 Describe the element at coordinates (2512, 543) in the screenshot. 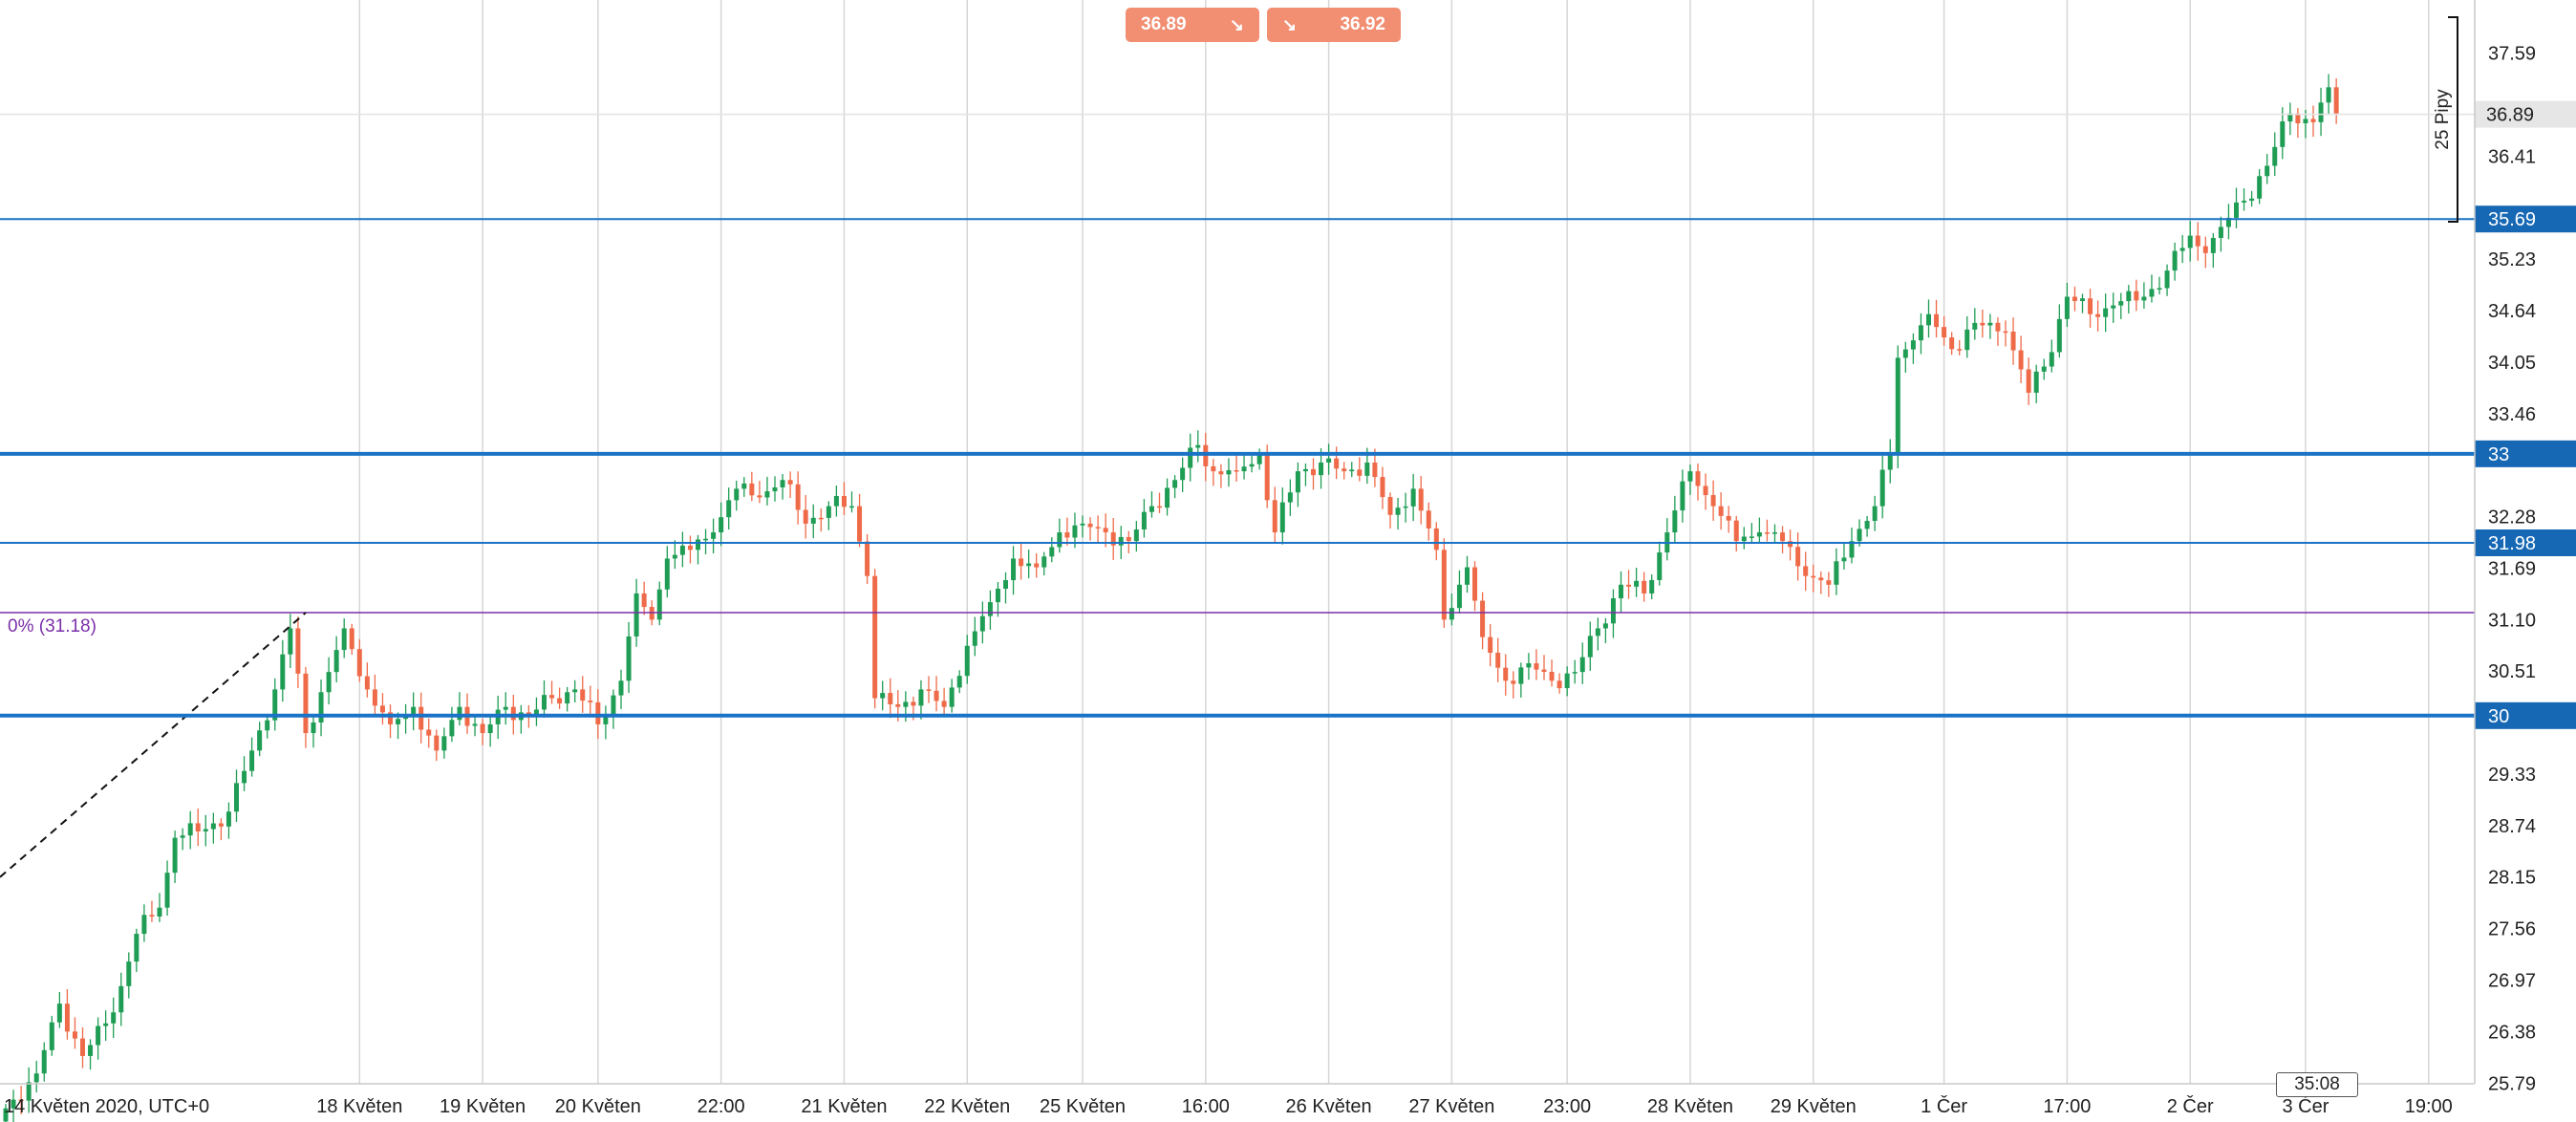

I see `level-tag-text: 31.98` at that location.